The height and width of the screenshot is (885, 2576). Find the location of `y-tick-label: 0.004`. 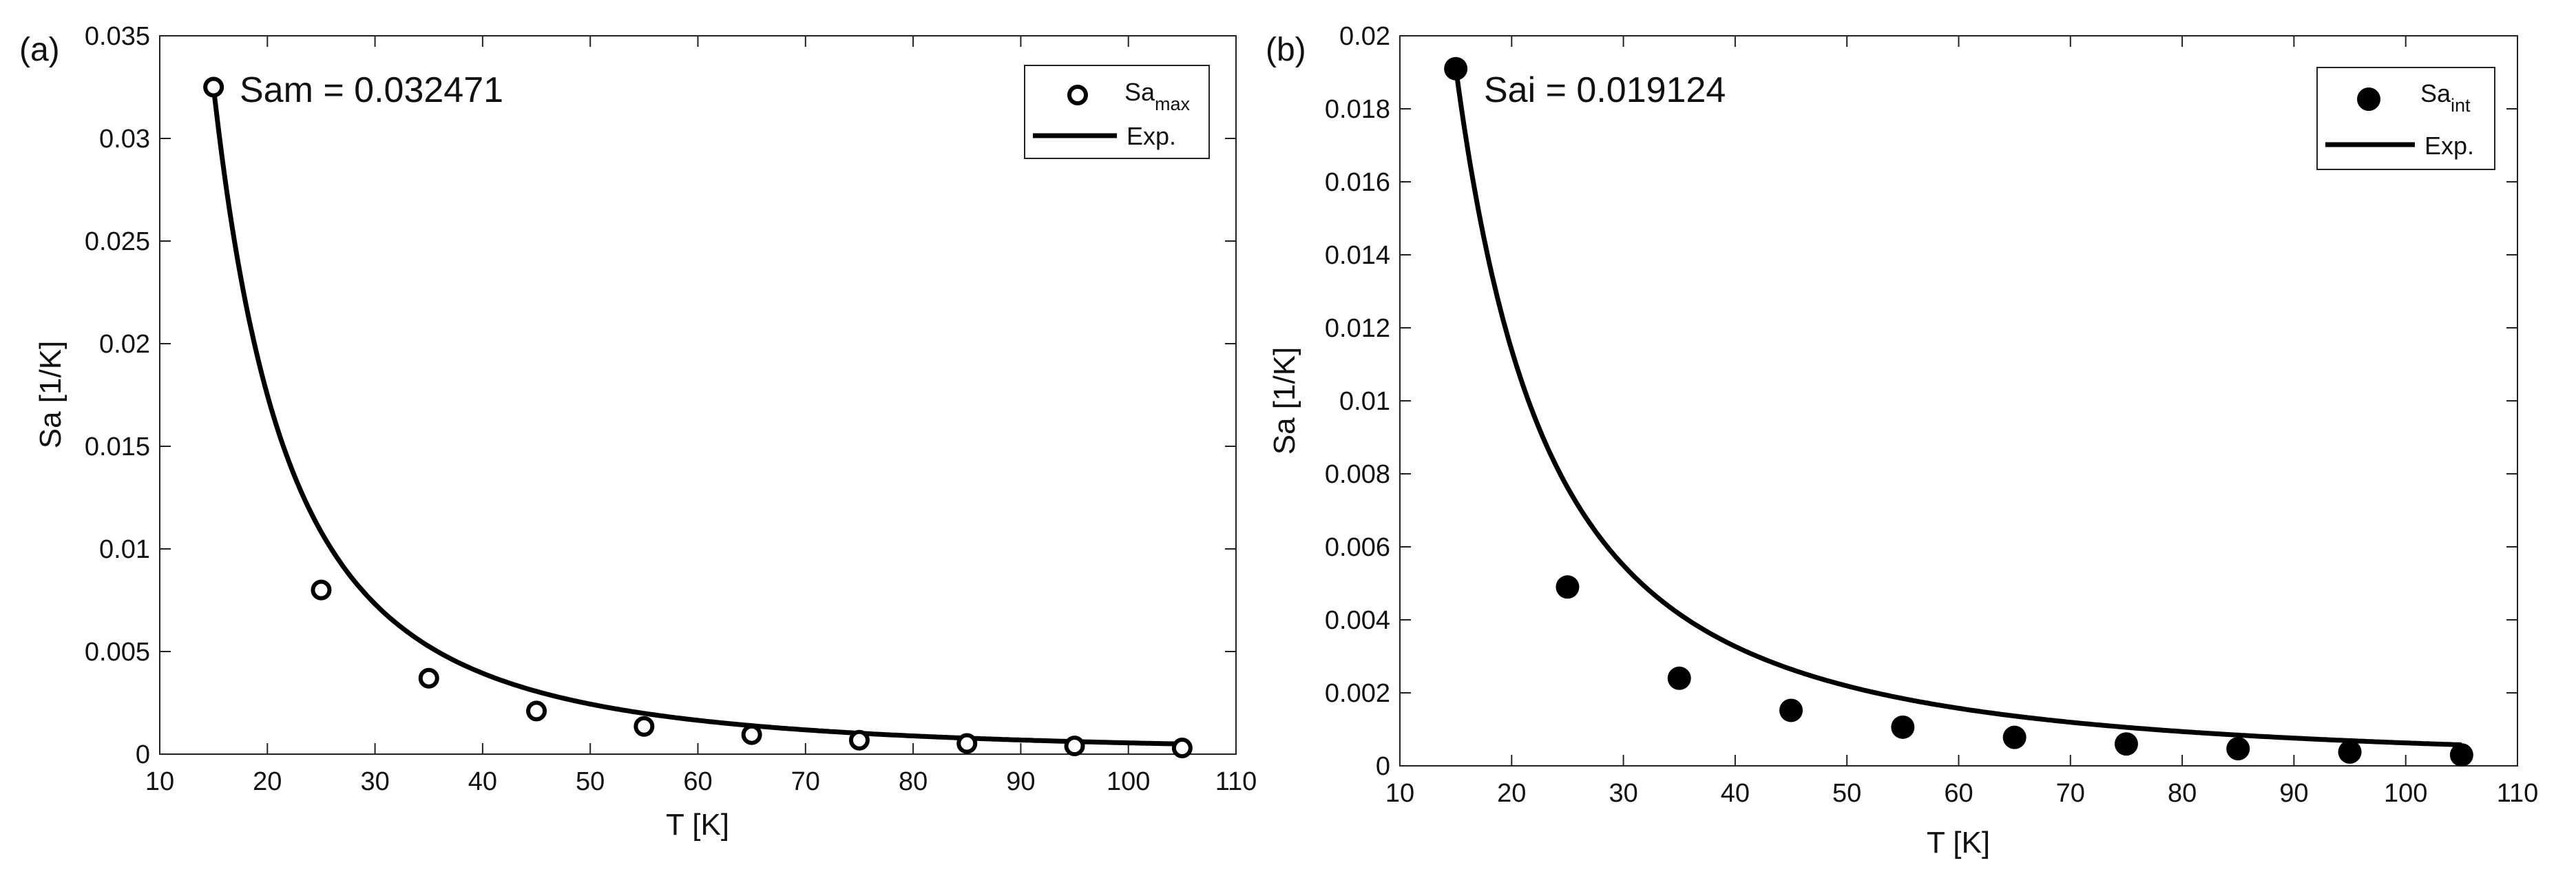

y-tick-label: 0.004 is located at coordinates (1357, 620).